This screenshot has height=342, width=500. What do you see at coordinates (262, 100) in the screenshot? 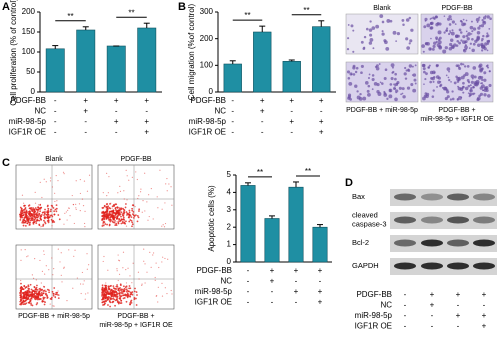
I see `condition-sign: +` at bounding box center [262, 100].